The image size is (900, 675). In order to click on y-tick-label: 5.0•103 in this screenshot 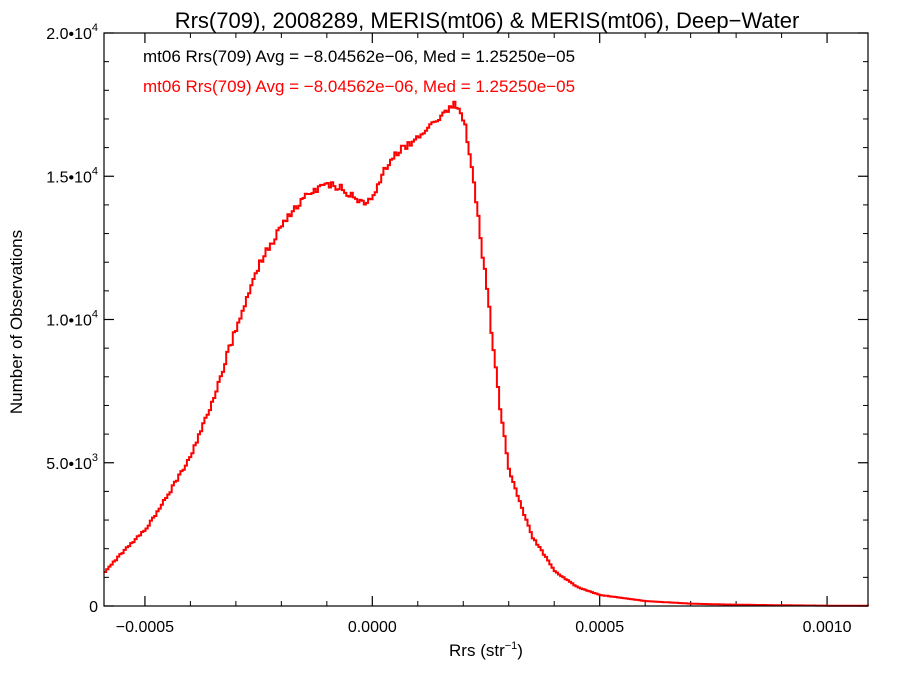, I will do `click(72, 462)`.